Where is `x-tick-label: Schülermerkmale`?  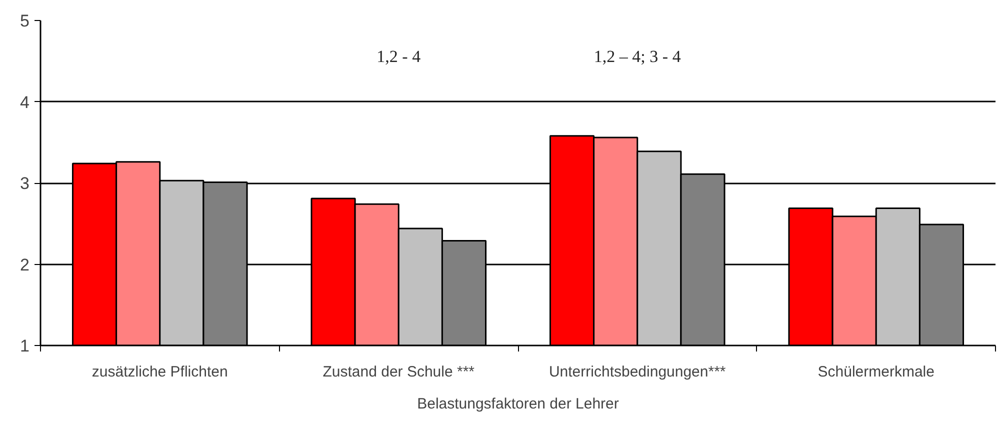
x-tick-label: Schülermerkmale is located at coordinates (876, 372).